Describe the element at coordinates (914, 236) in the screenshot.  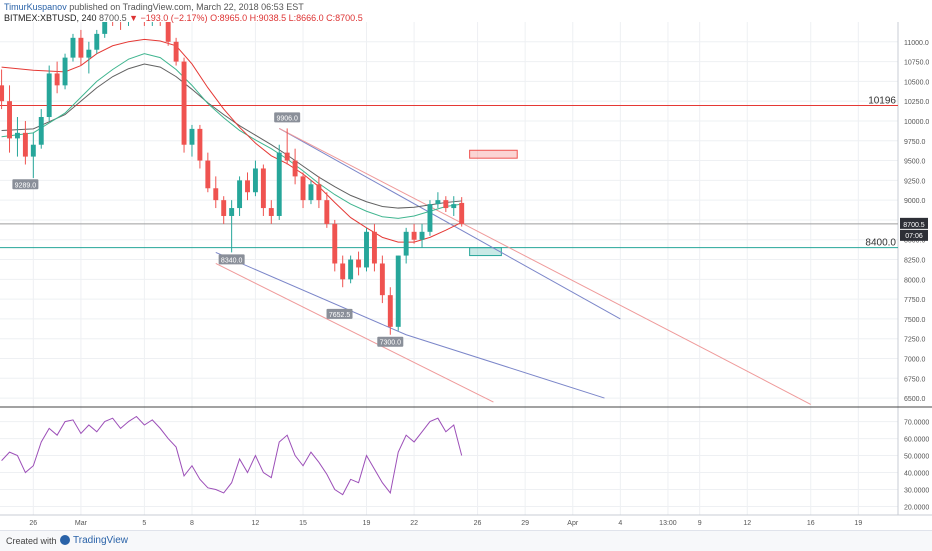
I see `countdown-value: 07:06` at that location.